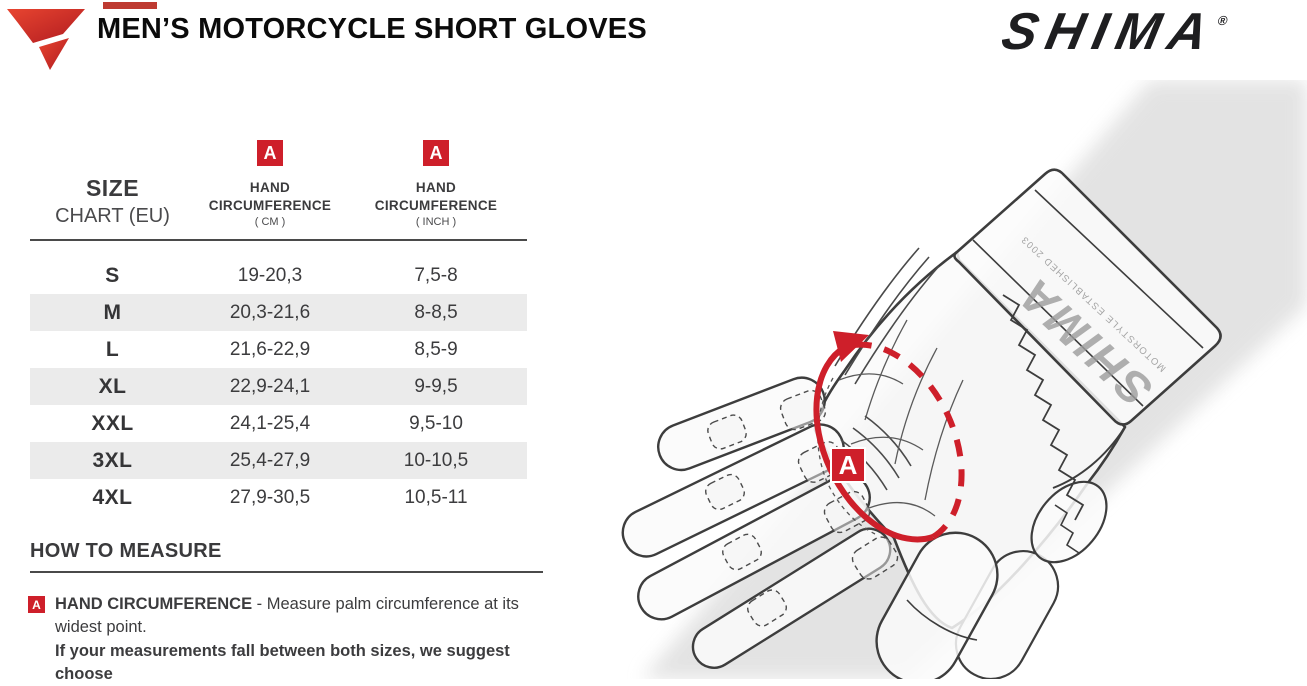 The image size is (1307, 686). Describe the element at coordinates (287, 556) in the screenshot. I see `how-to-measure-section: HOW TO MEASURE` at that location.